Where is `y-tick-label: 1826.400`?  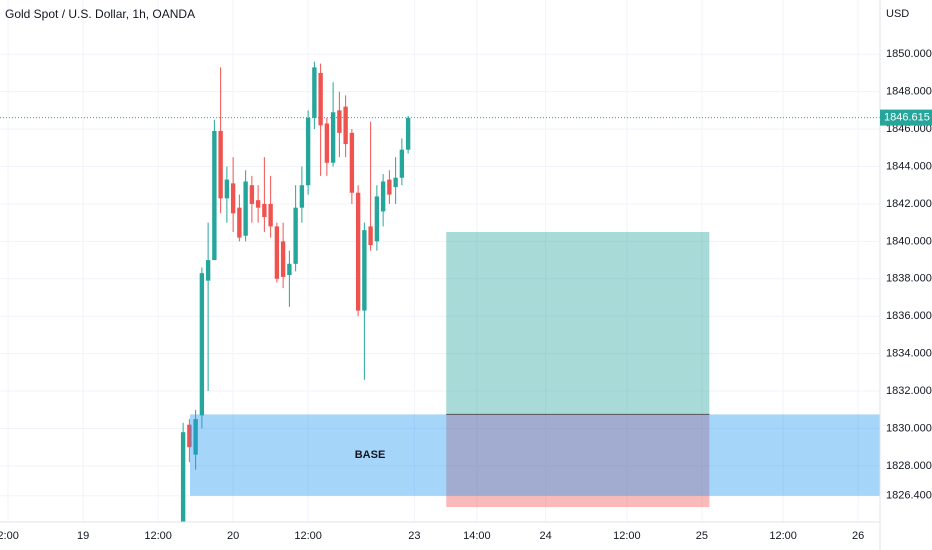 y-tick-label: 1826.400 is located at coordinates (909, 496).